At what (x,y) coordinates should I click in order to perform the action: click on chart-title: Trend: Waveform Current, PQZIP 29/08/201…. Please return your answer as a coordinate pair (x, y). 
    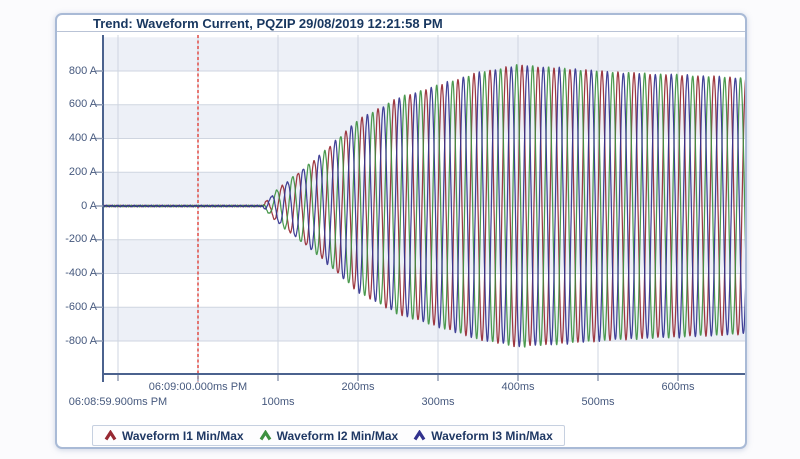
    Looking at the image, I should click on (401, 23).